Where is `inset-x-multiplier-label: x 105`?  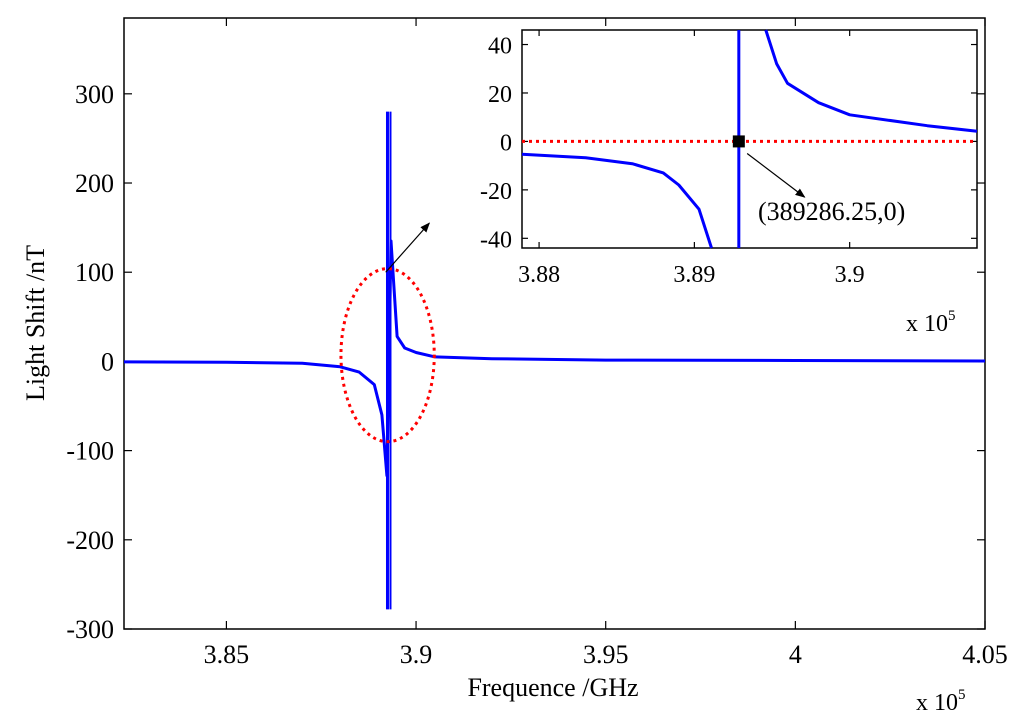
inset-x-multiplier-label: x 105 is located at coordinates (931, 322).